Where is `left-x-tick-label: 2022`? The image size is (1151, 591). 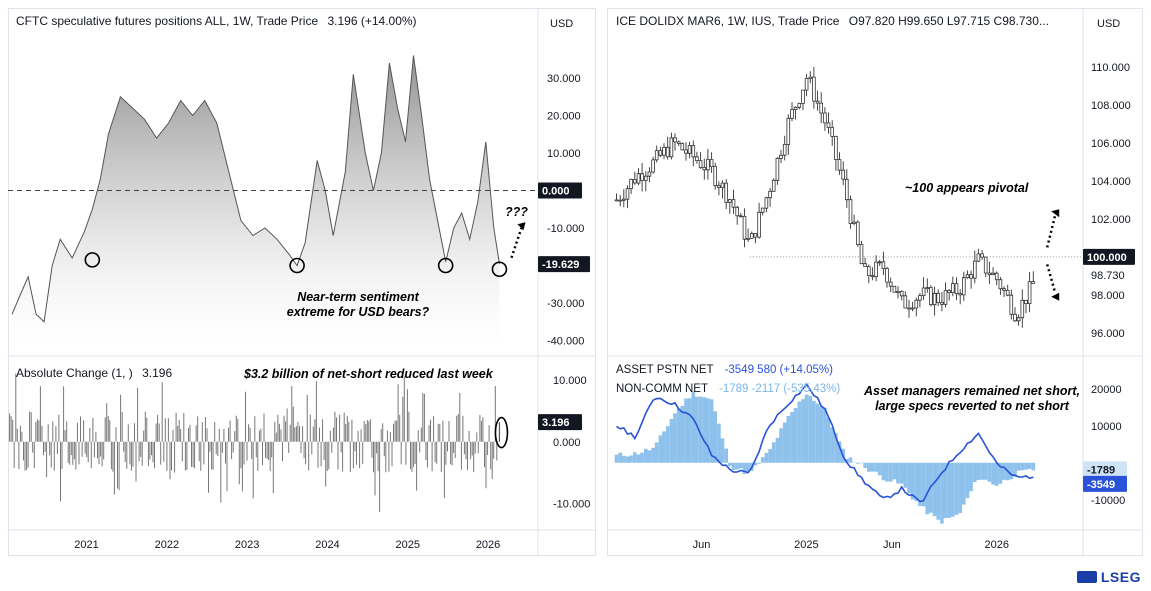 left-x-tick-label: 2022 is located at coordinates (167, 545).